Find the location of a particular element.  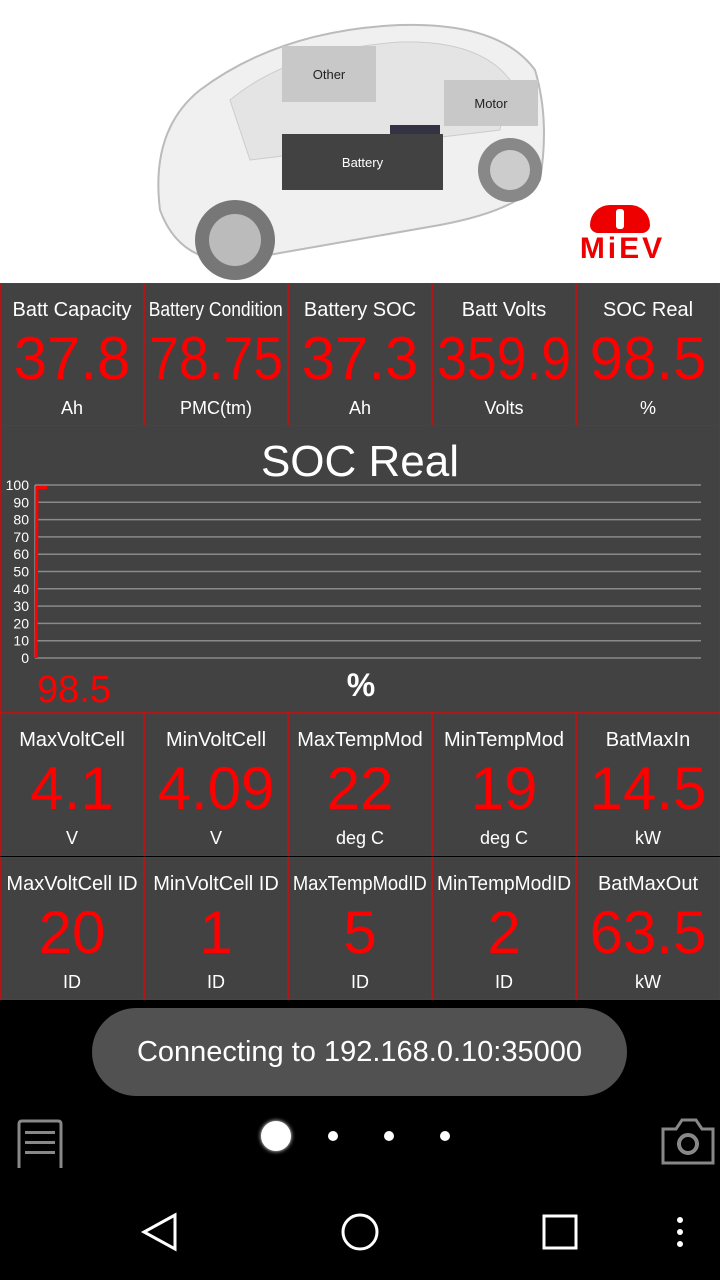

y-tick-label: 70 is located at coordinates (21, 537).